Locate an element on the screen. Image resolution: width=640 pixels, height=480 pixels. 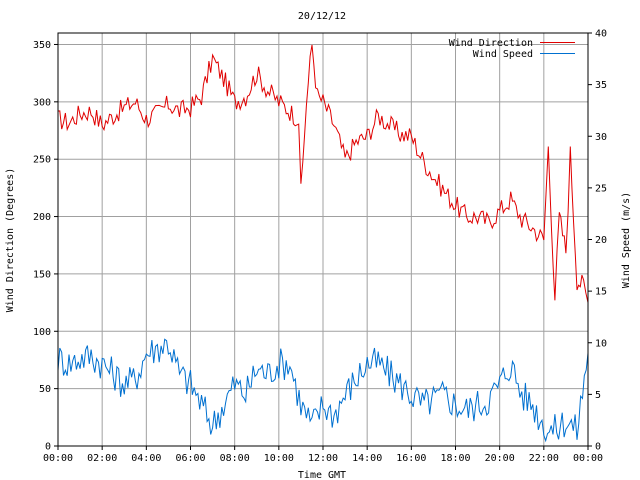
y-right-tick-label: 40 is located at coordinates (601, 34).